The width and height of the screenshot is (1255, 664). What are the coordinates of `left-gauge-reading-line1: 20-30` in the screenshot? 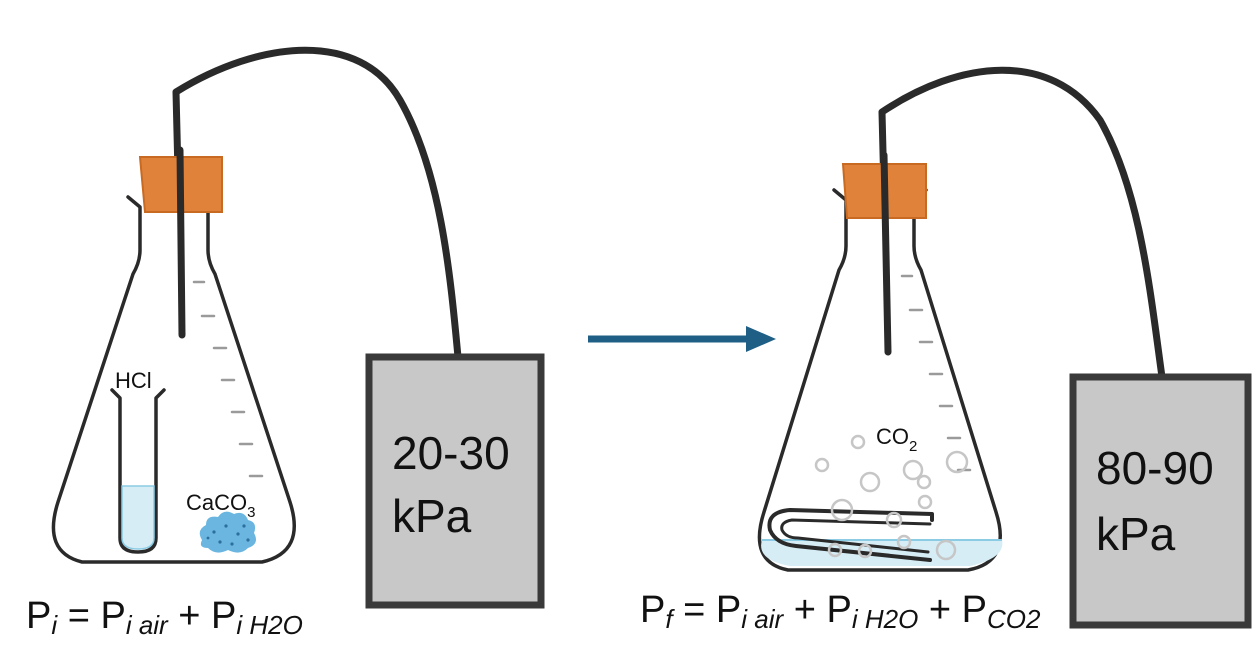 It's located at (451, 453).